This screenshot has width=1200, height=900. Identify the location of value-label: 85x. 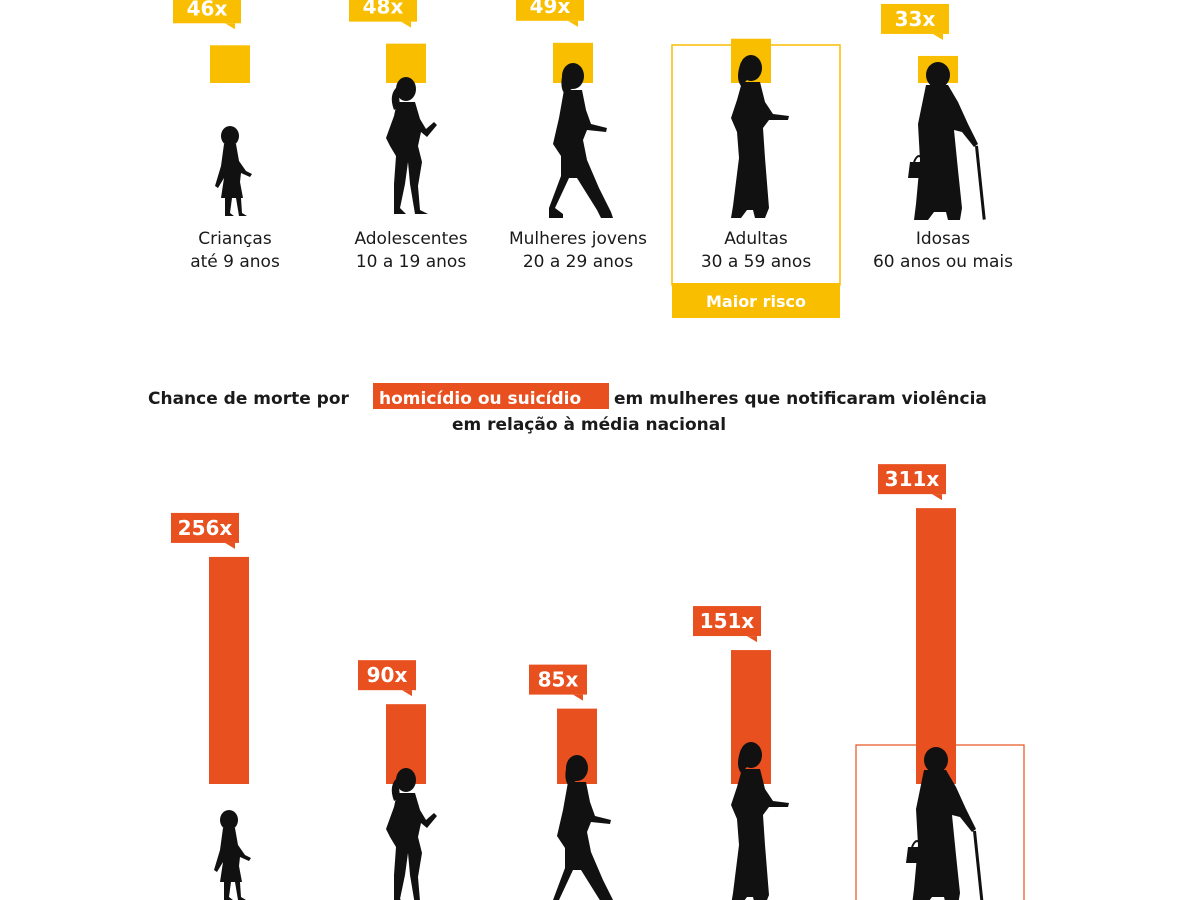
(558, 680).